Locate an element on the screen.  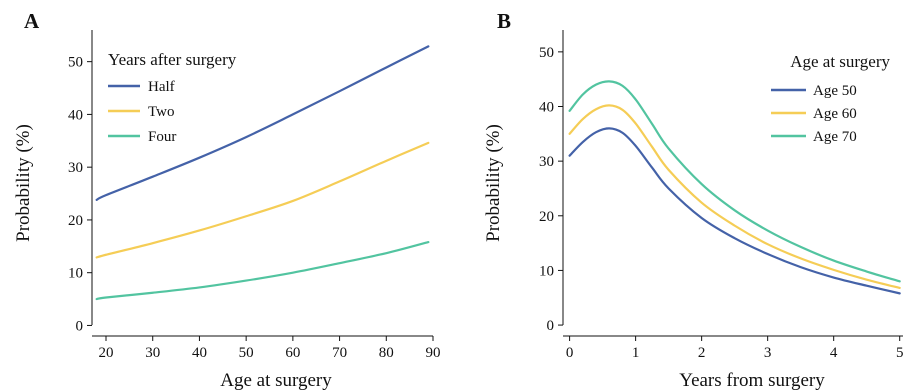
panel-b-y-ticks: 0 10 20 30 40 50 is located at coordinates (551, 189).